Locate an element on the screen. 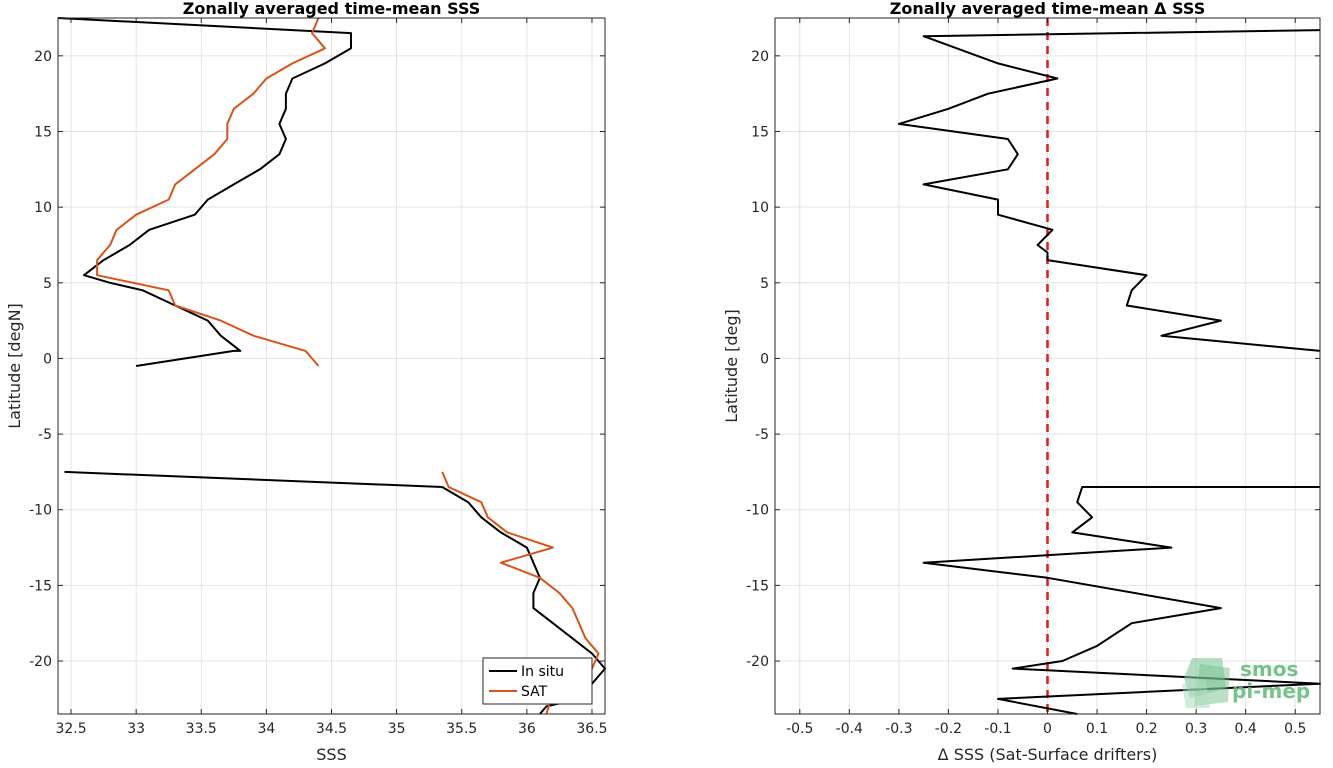  chart-title: Zonally averaged time-mean Δ SSS is located at coordinates (1048, 9).